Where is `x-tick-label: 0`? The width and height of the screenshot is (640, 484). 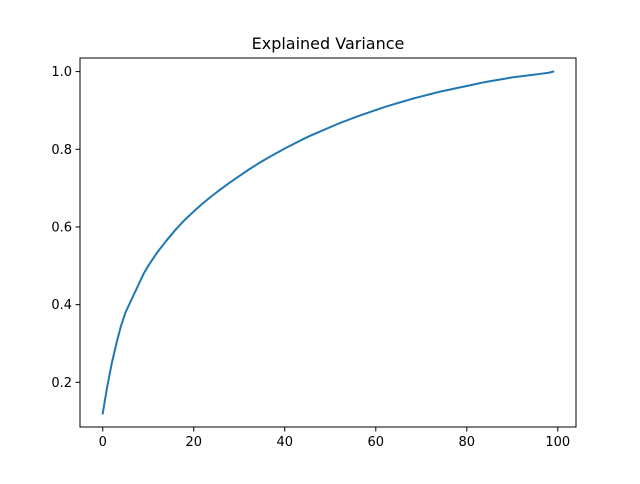 x-tick-label: 0 is located at coordinates (103, 442).